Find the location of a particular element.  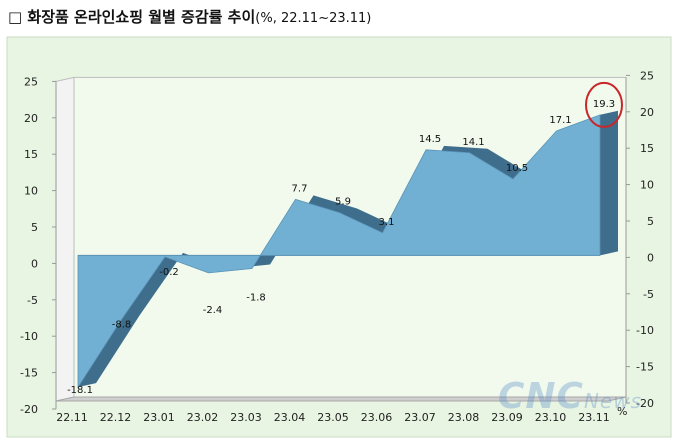

y-tick-right: 20 is located at coordinates (647, 112).